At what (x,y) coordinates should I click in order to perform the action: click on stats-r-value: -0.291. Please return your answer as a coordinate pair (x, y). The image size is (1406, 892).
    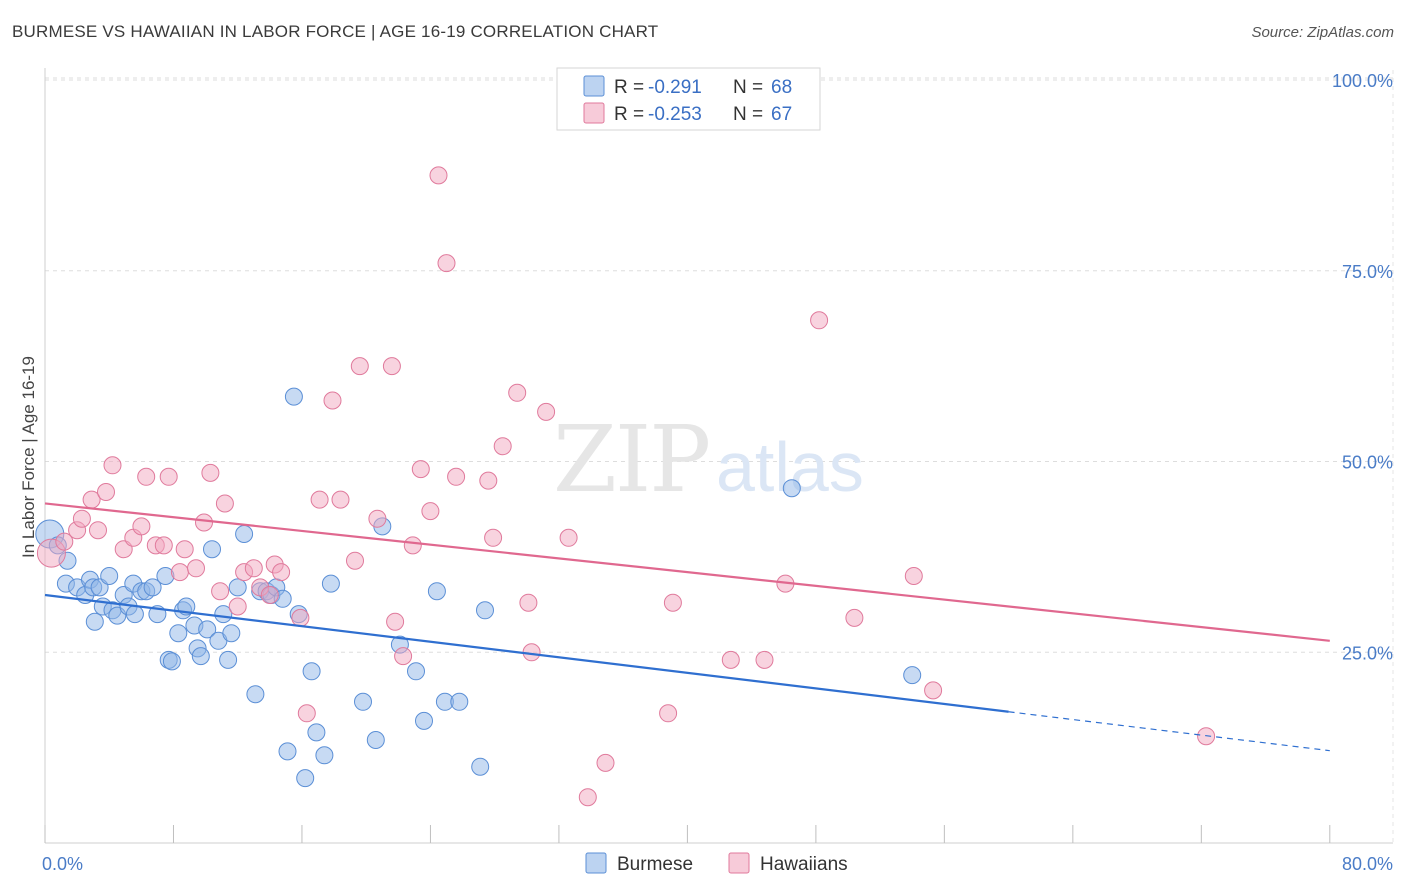
    Looking at the image, I should click on (675, 87).